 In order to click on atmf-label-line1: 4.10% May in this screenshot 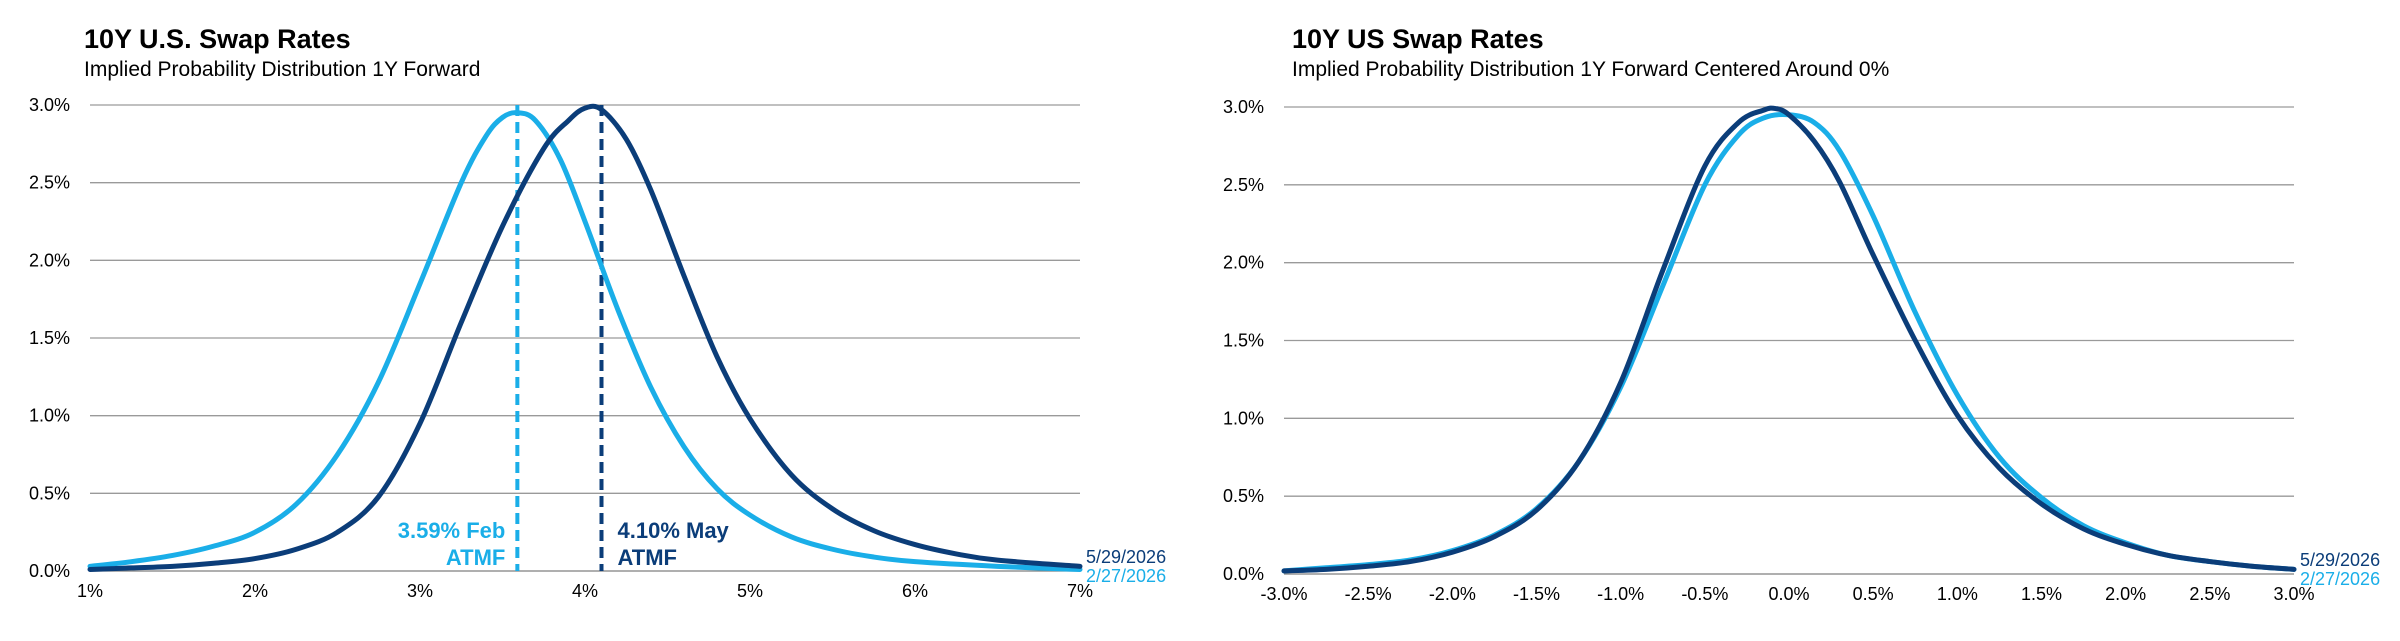, I will do `click(674, 530)`.